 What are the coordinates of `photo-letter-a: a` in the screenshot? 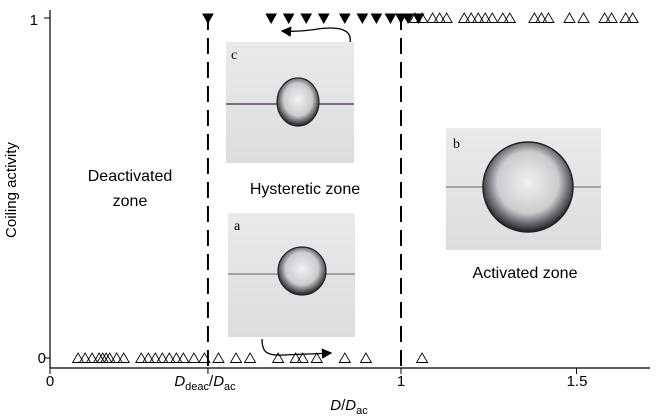 It's located at (237, 226).